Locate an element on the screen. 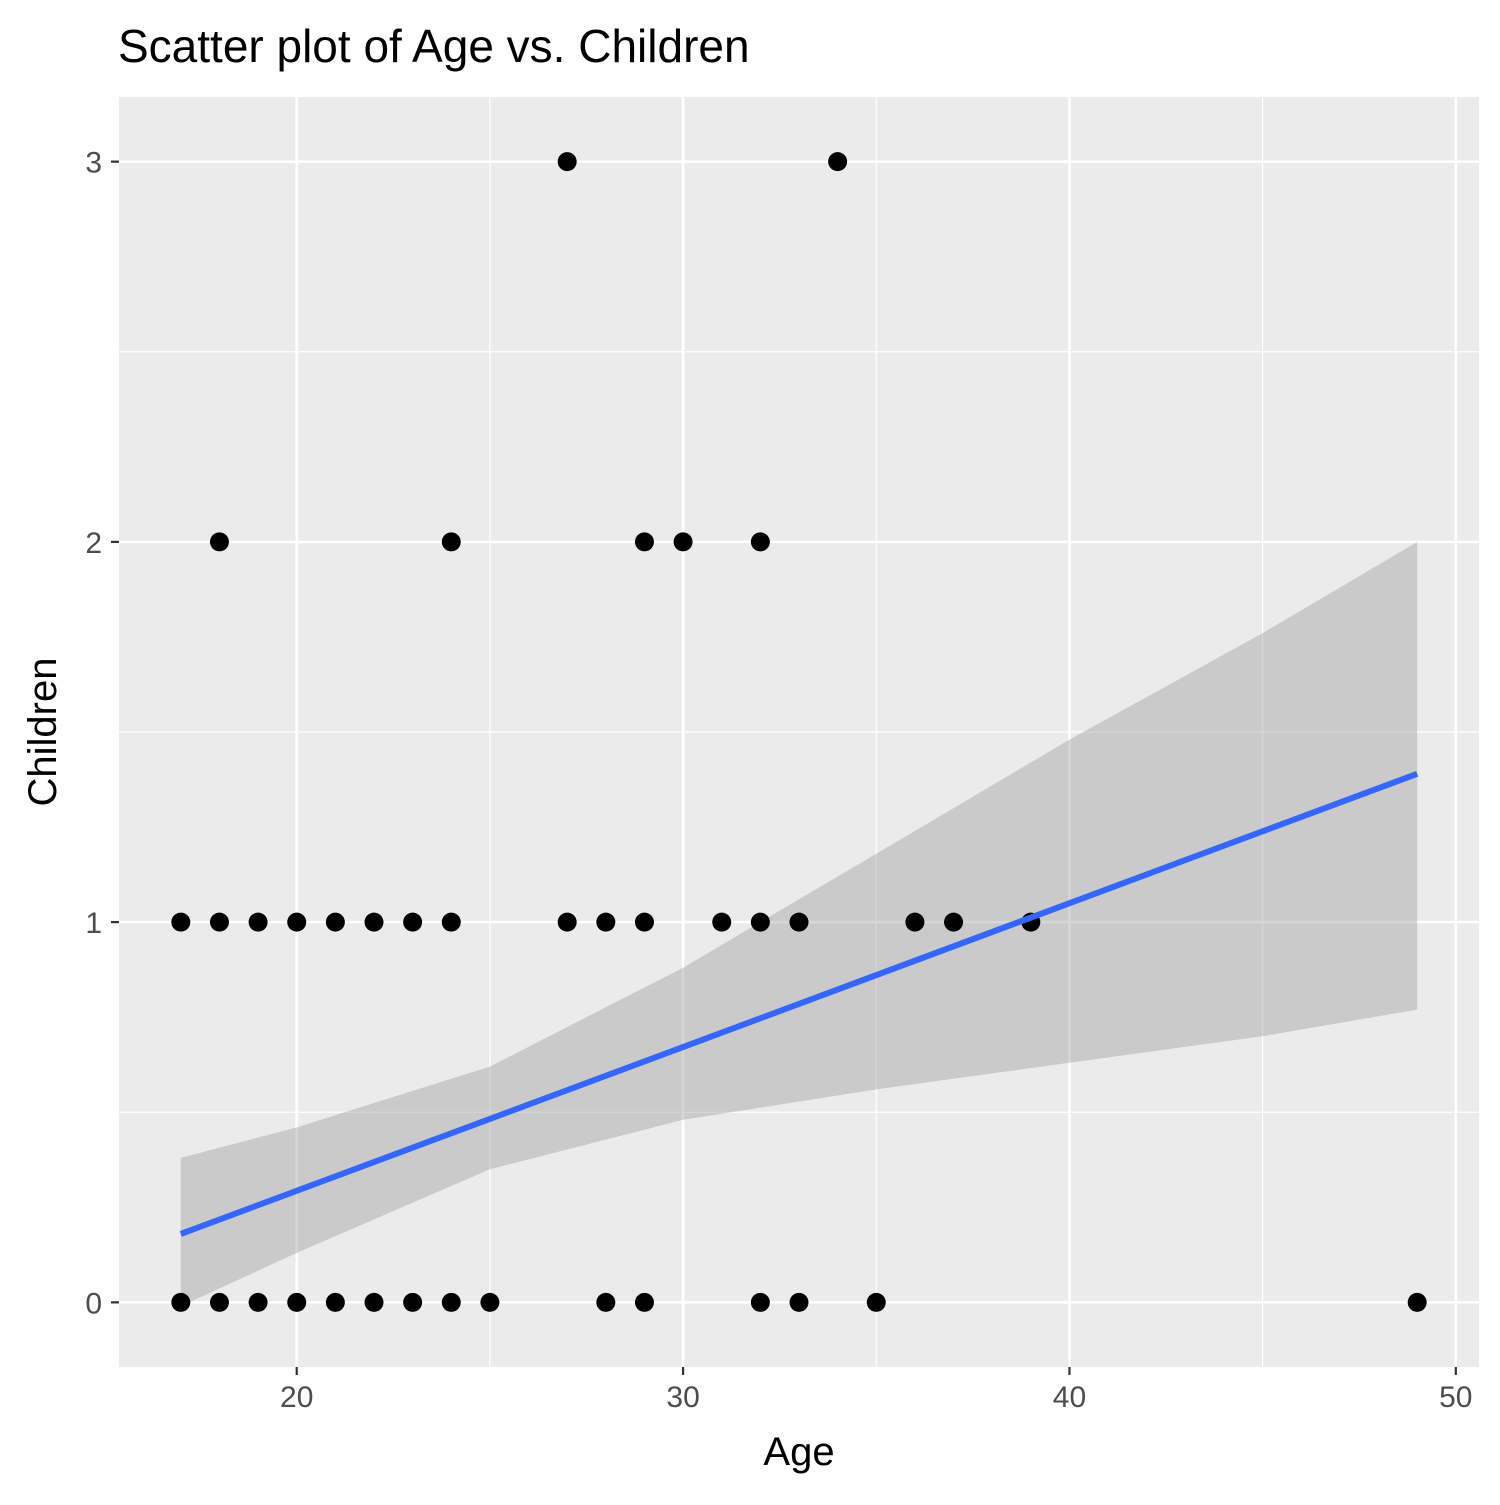 The height and width of the screenshot is (1505, 1500). y-tick-label: 0 is located at coordinates (93, 1303).